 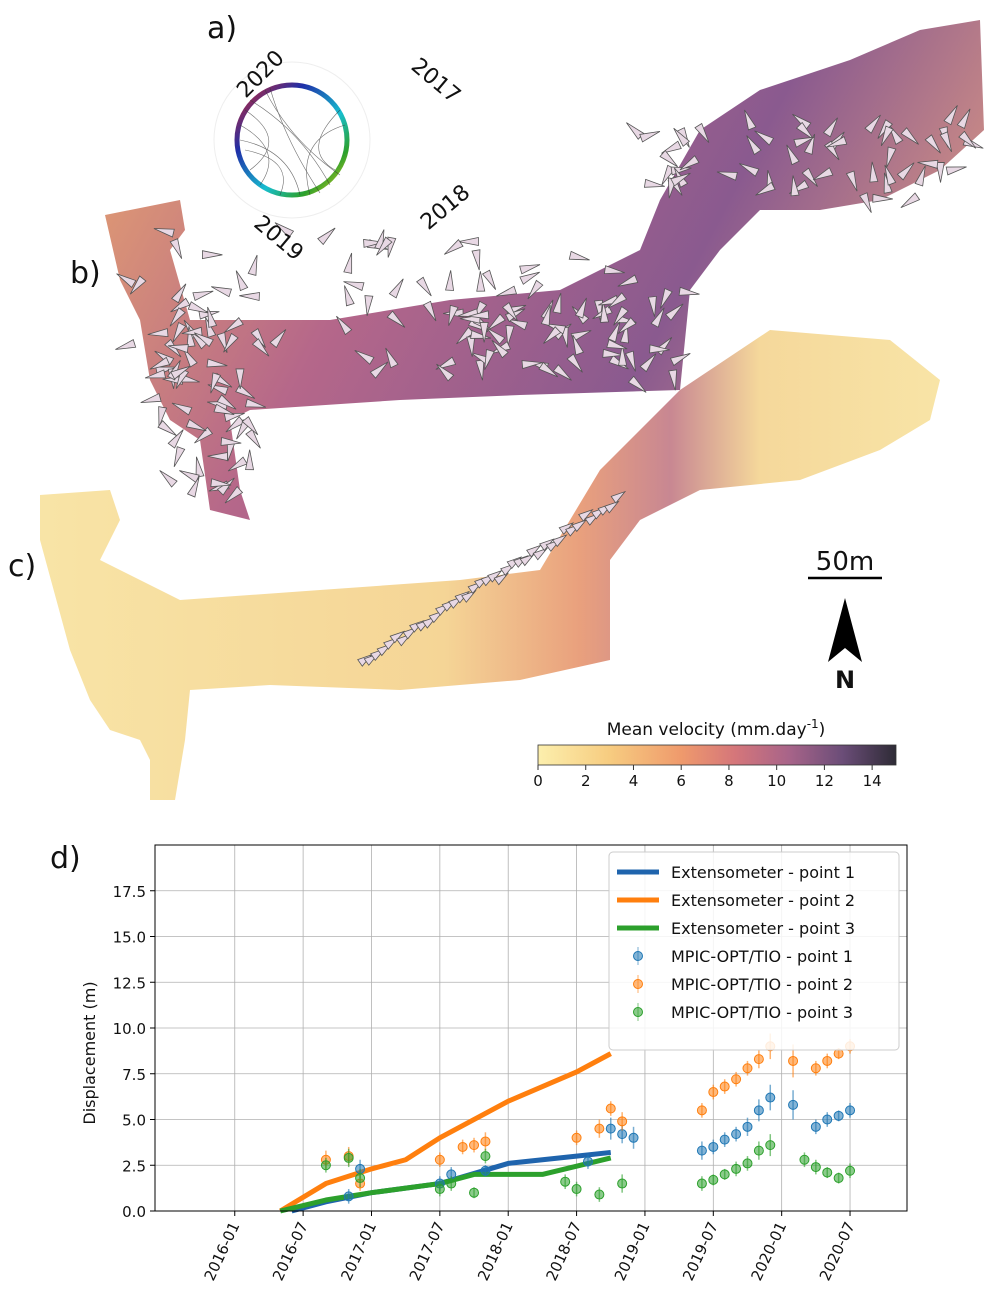 I want to click on colorbar-tick-label: 12, so click(x=824, y=781).